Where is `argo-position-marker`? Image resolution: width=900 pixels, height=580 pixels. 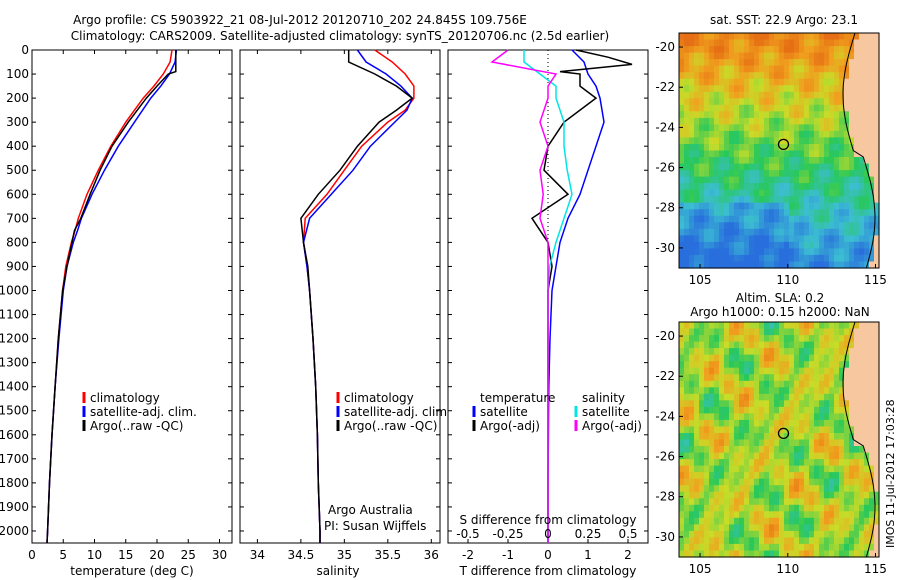
argo-position-marker is located at coordinates (783, 433).